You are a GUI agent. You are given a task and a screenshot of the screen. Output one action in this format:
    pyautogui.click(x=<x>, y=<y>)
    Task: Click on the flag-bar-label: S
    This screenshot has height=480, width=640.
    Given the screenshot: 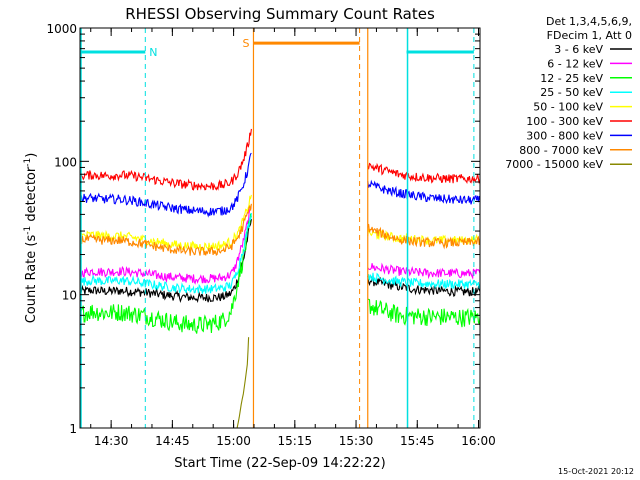 What is the action you would take?
    pyautogui.click(x=245, y=43)
    